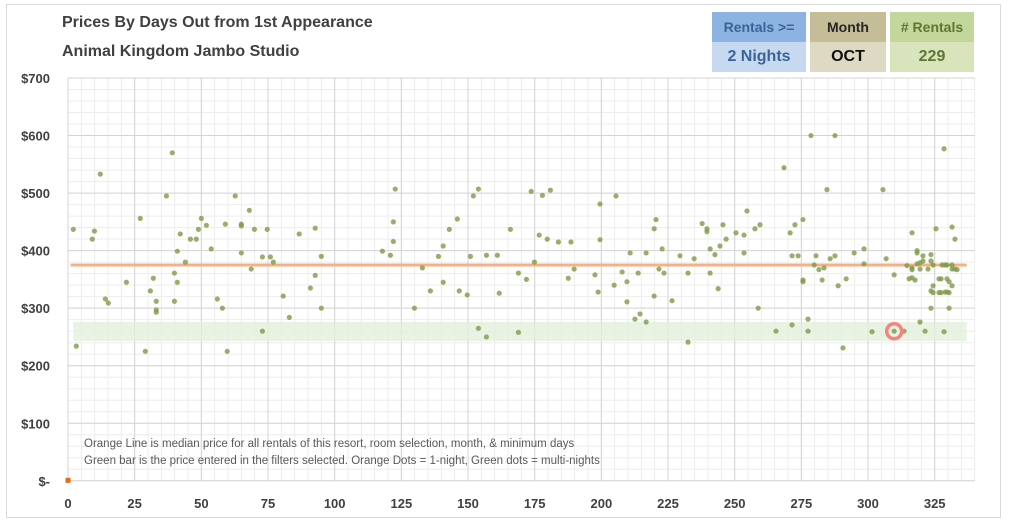 The image size is (1011, 531). I want to click on filter-min-nights: Rentals >= 2 Nights, so click(759, 42).